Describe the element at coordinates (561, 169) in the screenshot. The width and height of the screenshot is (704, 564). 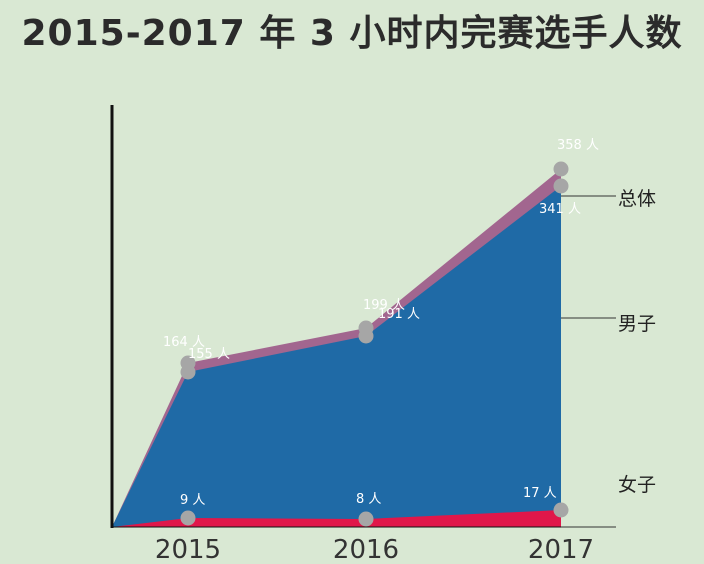
I see `total-point` at that location.